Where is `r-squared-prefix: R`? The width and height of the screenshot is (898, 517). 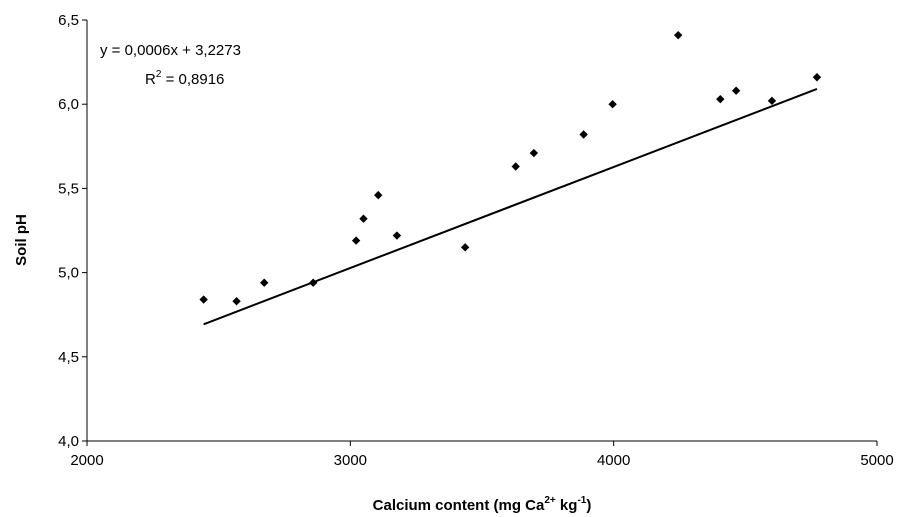
r-squared-prefix: R is located at coordinates (150, 79).